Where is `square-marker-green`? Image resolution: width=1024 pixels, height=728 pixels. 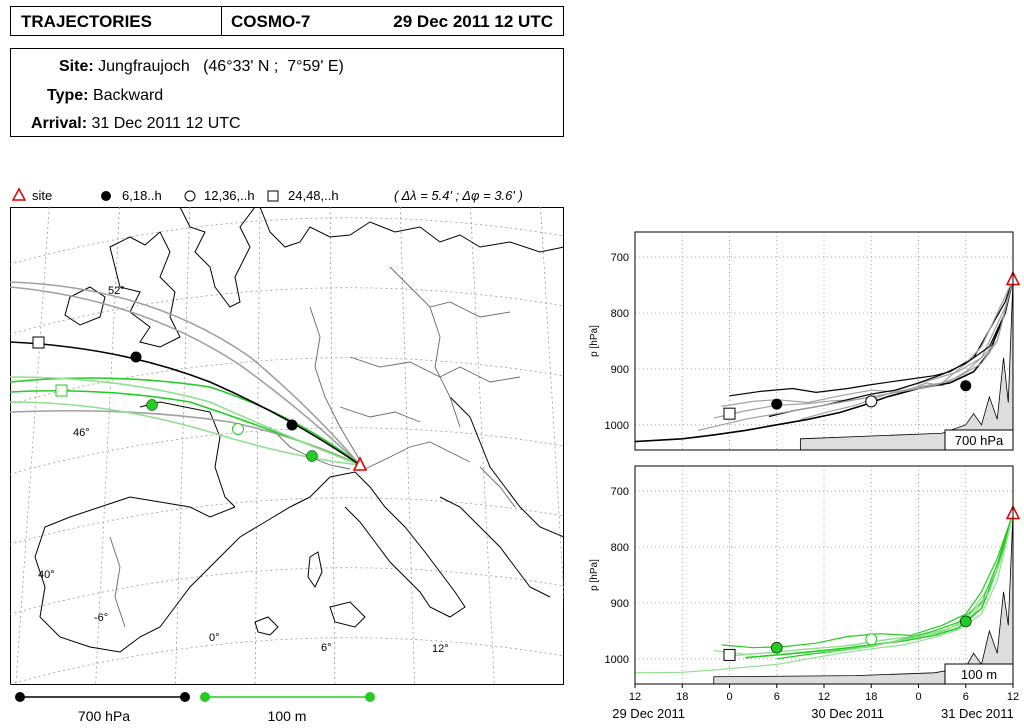 square-marker-green is located at coordinates (61, 390).